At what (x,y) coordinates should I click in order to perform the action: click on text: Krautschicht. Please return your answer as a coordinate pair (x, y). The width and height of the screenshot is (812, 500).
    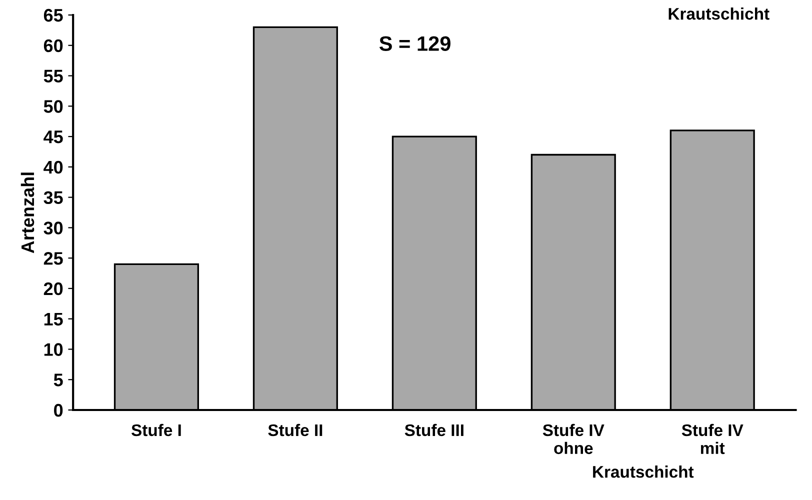
    Looking at the image, I should click on (643, 472).